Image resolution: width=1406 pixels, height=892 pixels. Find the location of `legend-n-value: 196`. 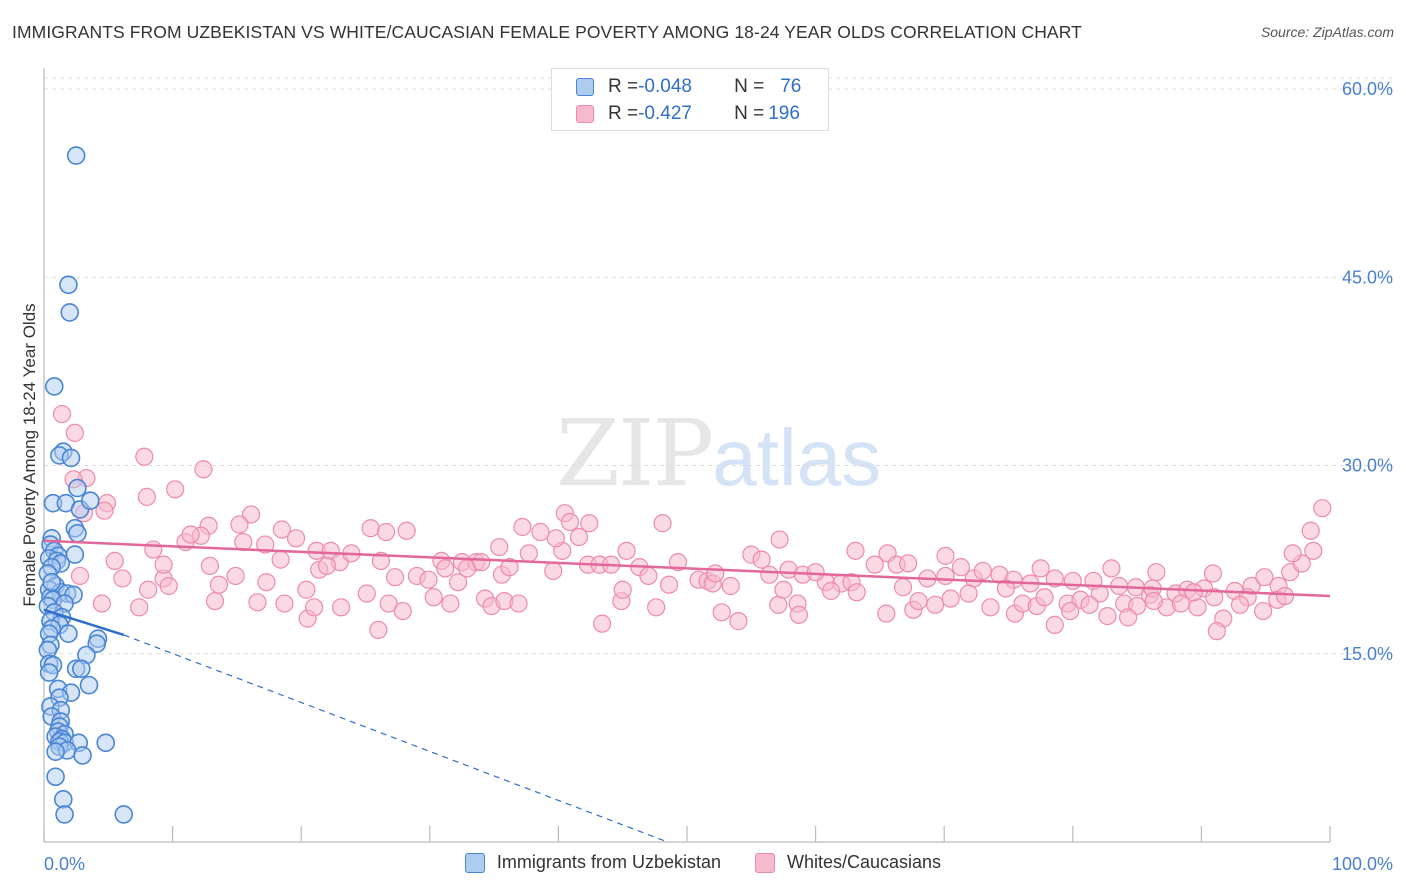

legend-n-value: 196 is located at coordinates (784, 113).